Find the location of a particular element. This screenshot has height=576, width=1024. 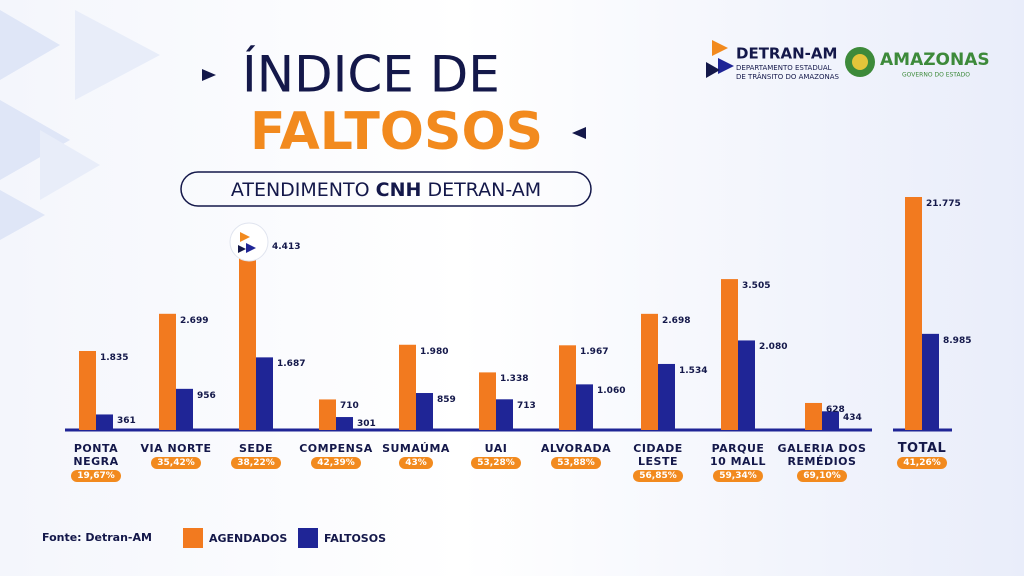

value-label: 859 is located at coordinates (446, 400).